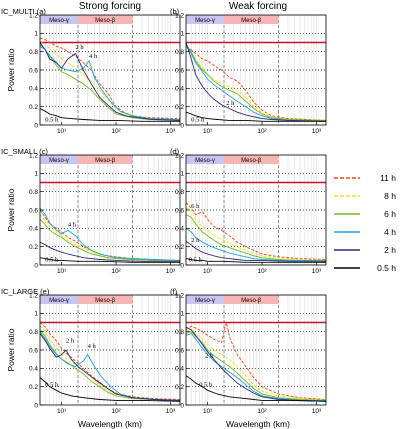 The height and width of the screenshot is (429, 400). I want to click on panel-letter: (b), so click(175, 11).